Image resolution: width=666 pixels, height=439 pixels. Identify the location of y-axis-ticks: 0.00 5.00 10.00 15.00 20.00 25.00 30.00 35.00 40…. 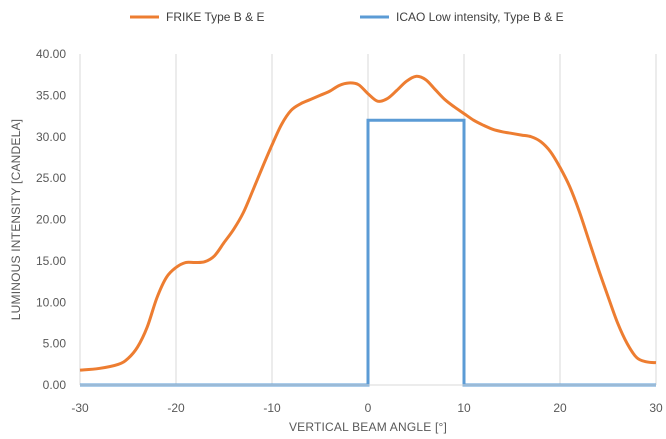
(51, 219).